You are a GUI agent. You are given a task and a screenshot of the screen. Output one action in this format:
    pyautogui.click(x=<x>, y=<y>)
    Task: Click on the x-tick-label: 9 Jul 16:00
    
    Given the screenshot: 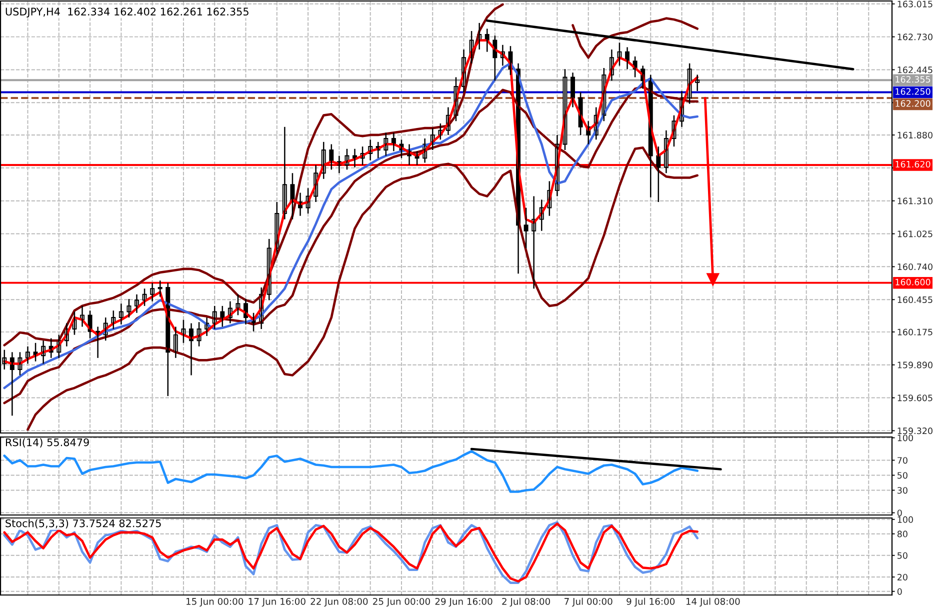 What is the action you would take?
    pyautogui.click(x=650, y=602)
    